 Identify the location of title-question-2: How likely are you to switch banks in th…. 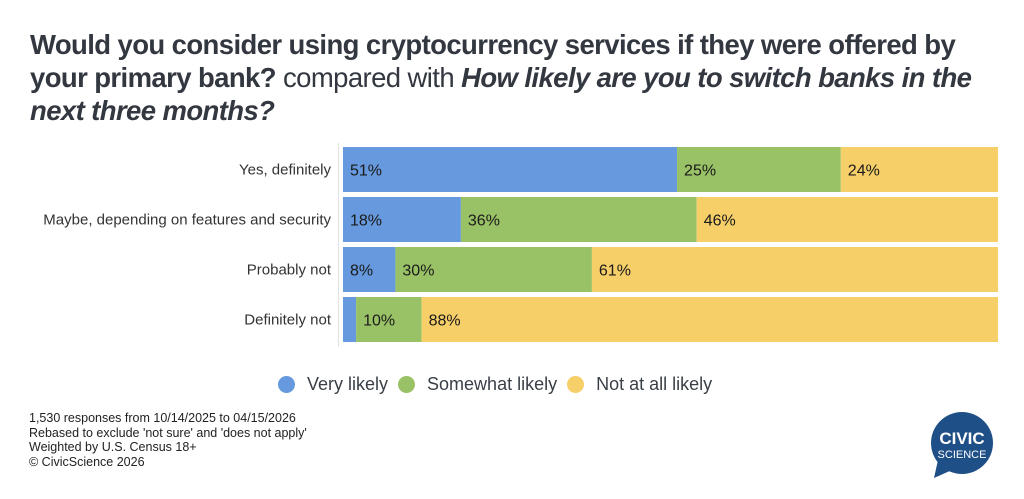
(501, 94).